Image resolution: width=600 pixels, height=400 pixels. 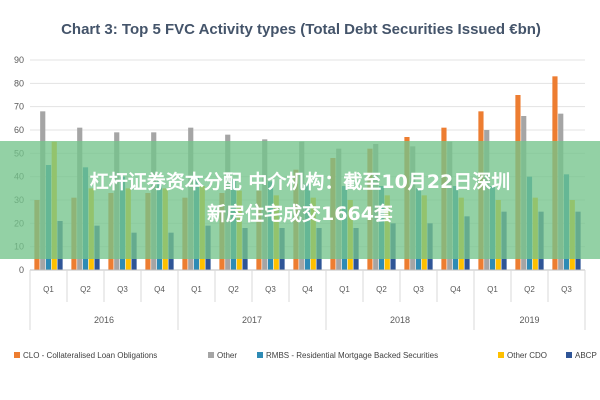 What do you see at coordinates (400, 320) in the screenshot?
I see `year-label: 2018` at bounding box center [400, 320].